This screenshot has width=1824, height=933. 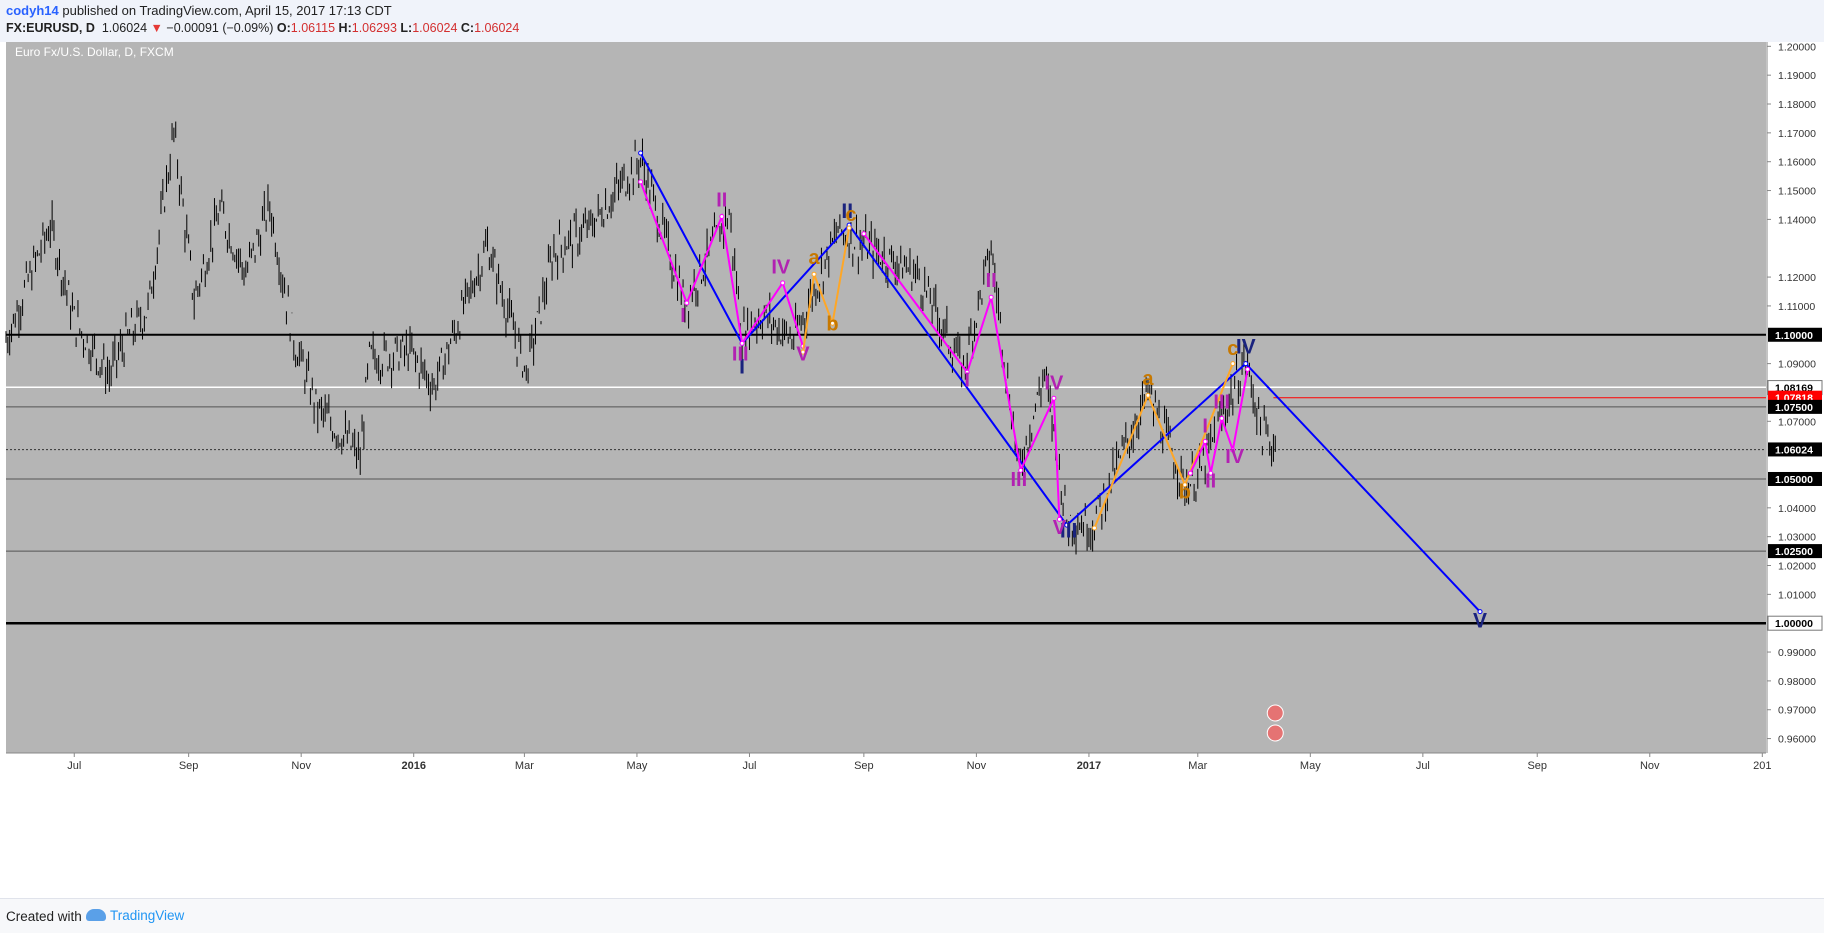 I want to click on x-tick-label: Mar, so click(x=1197, y=766).